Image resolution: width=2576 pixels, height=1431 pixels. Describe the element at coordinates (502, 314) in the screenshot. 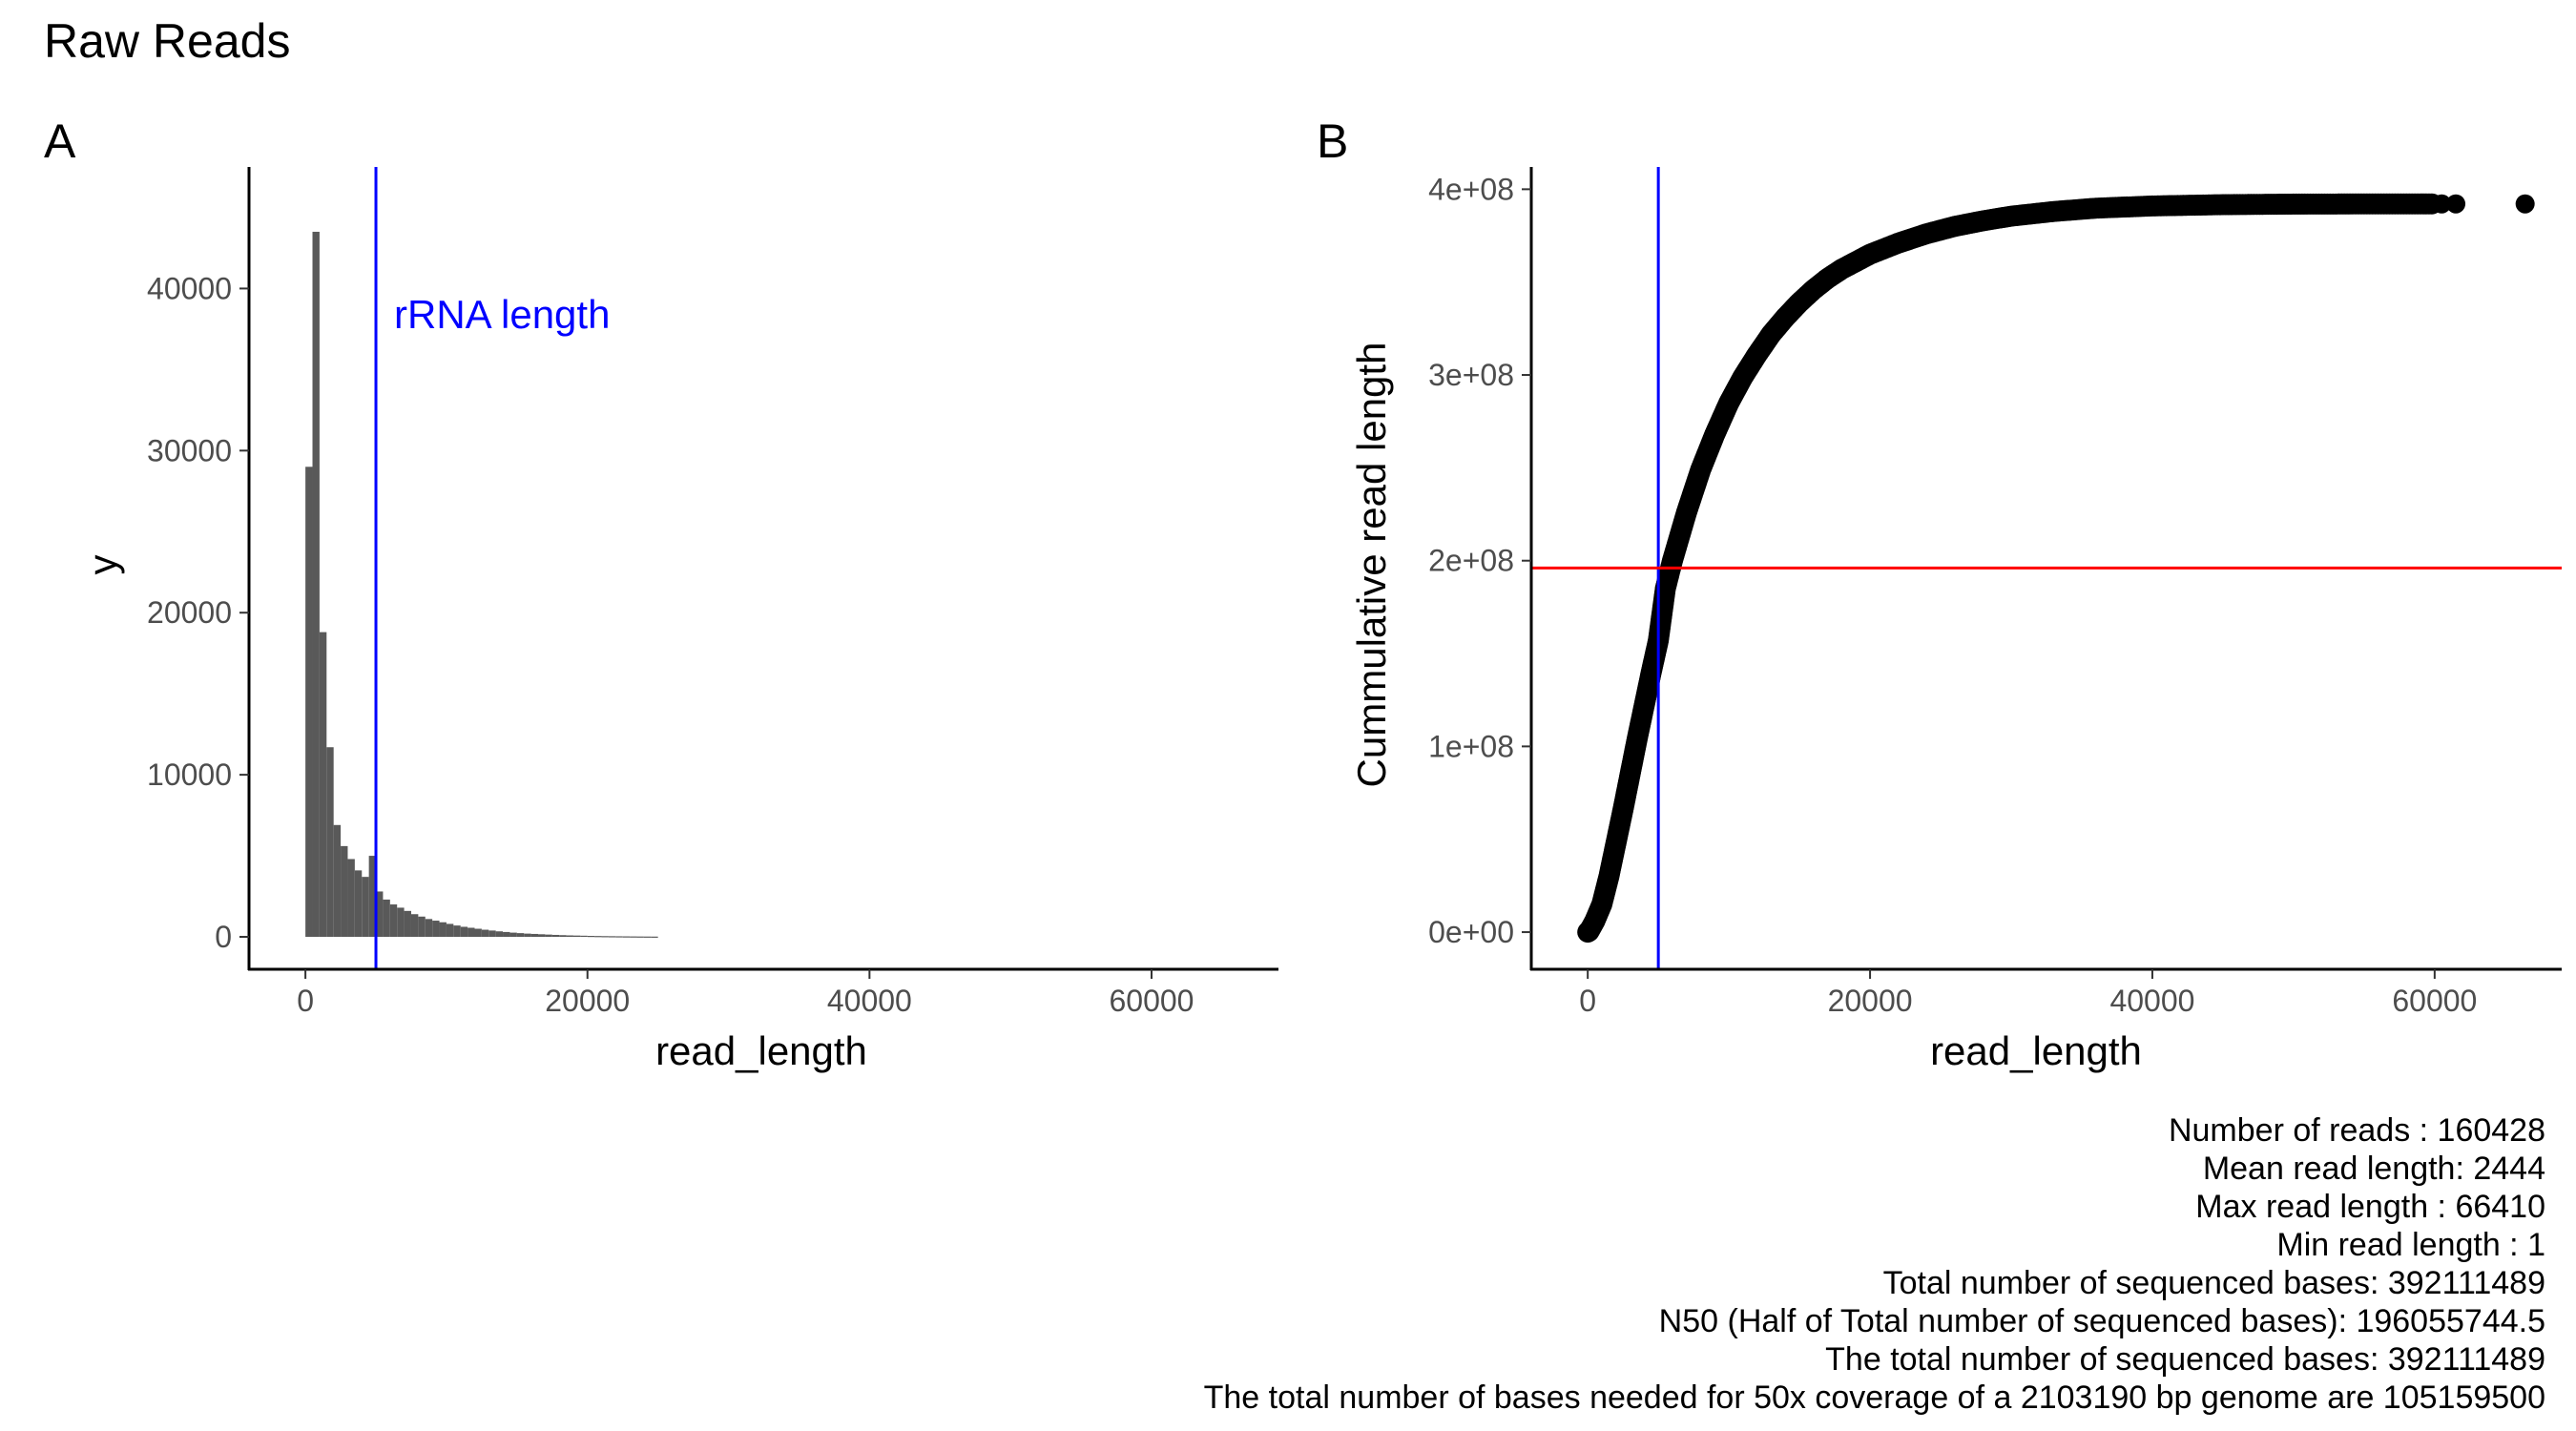

I see `rrna-length-annotation: rRNA length` at that location.